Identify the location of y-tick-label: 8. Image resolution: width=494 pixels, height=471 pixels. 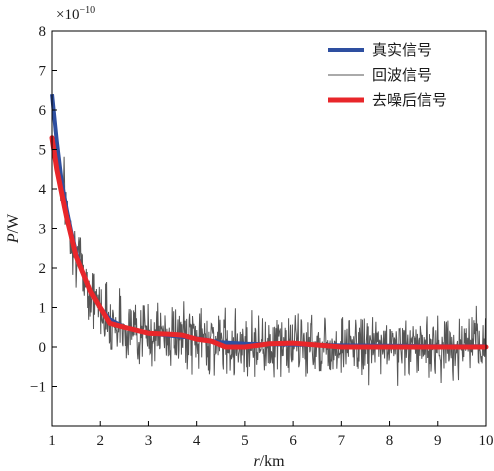
(43, 32).